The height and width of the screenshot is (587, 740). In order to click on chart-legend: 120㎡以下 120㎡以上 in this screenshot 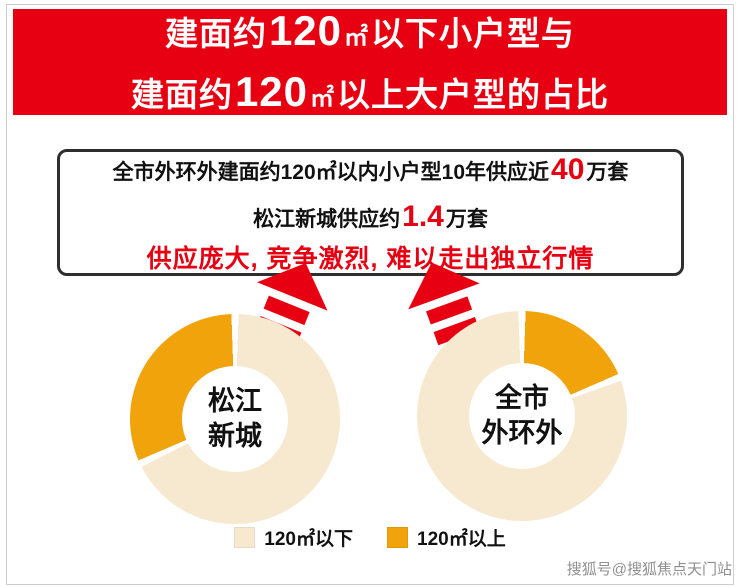, I will do `click(370, 537)`.